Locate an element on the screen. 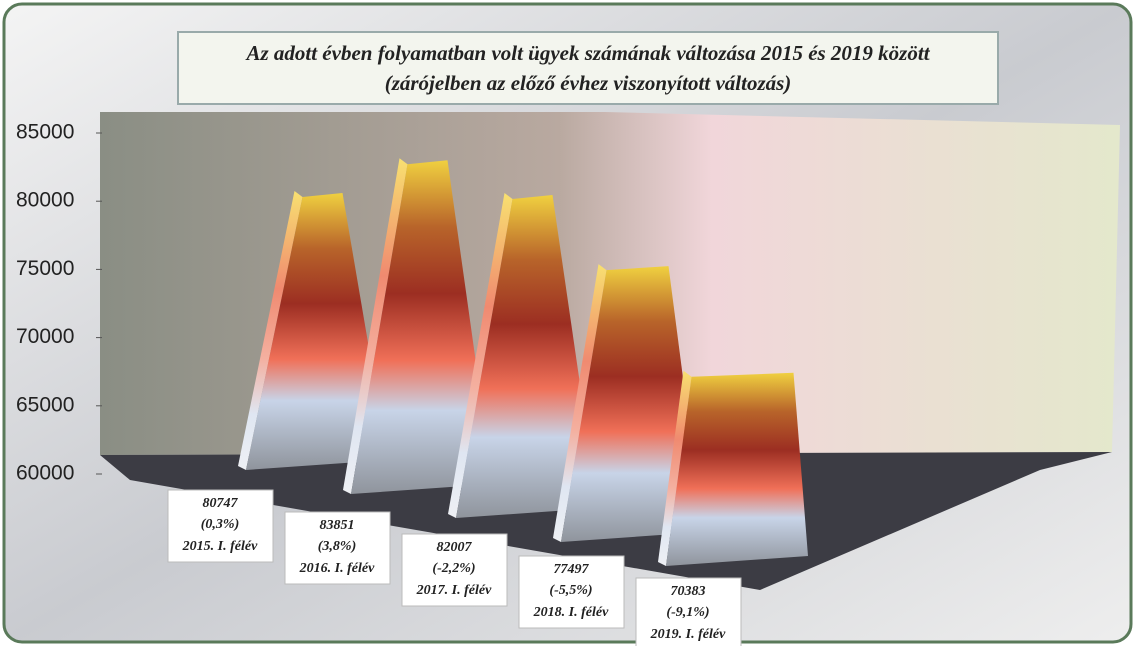 This screenshot has width=1135, height=651. data-label-value: 83851 is located at coordinates (337, 525).